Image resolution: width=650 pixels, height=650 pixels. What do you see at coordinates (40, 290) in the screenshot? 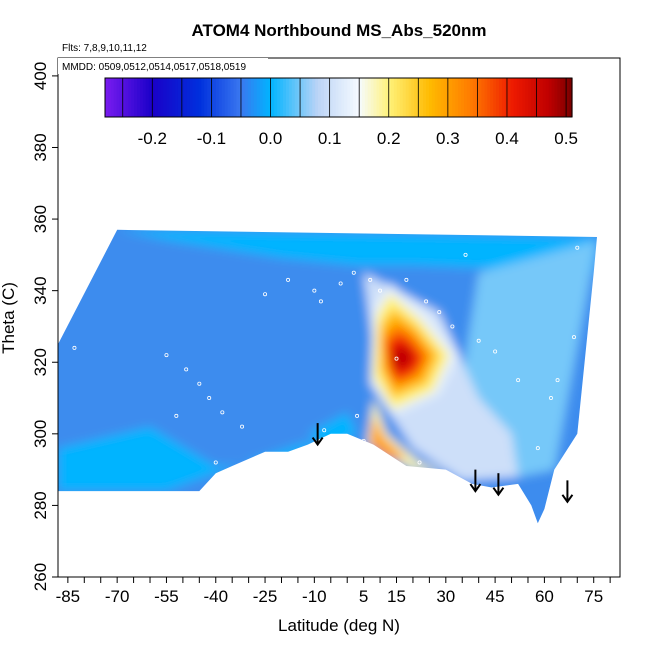
I see `y-tick-label: 340` at bounding box center [40, 290].